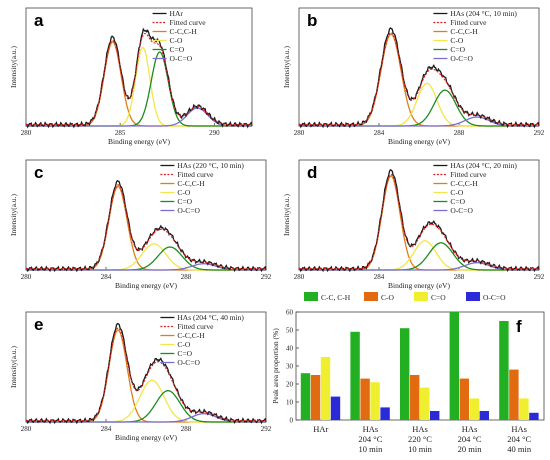 This screenshot has height=460, width=550. Describe the element at coordinates (311, 296) in the screenshot. I see `legend-swatch` at that location.